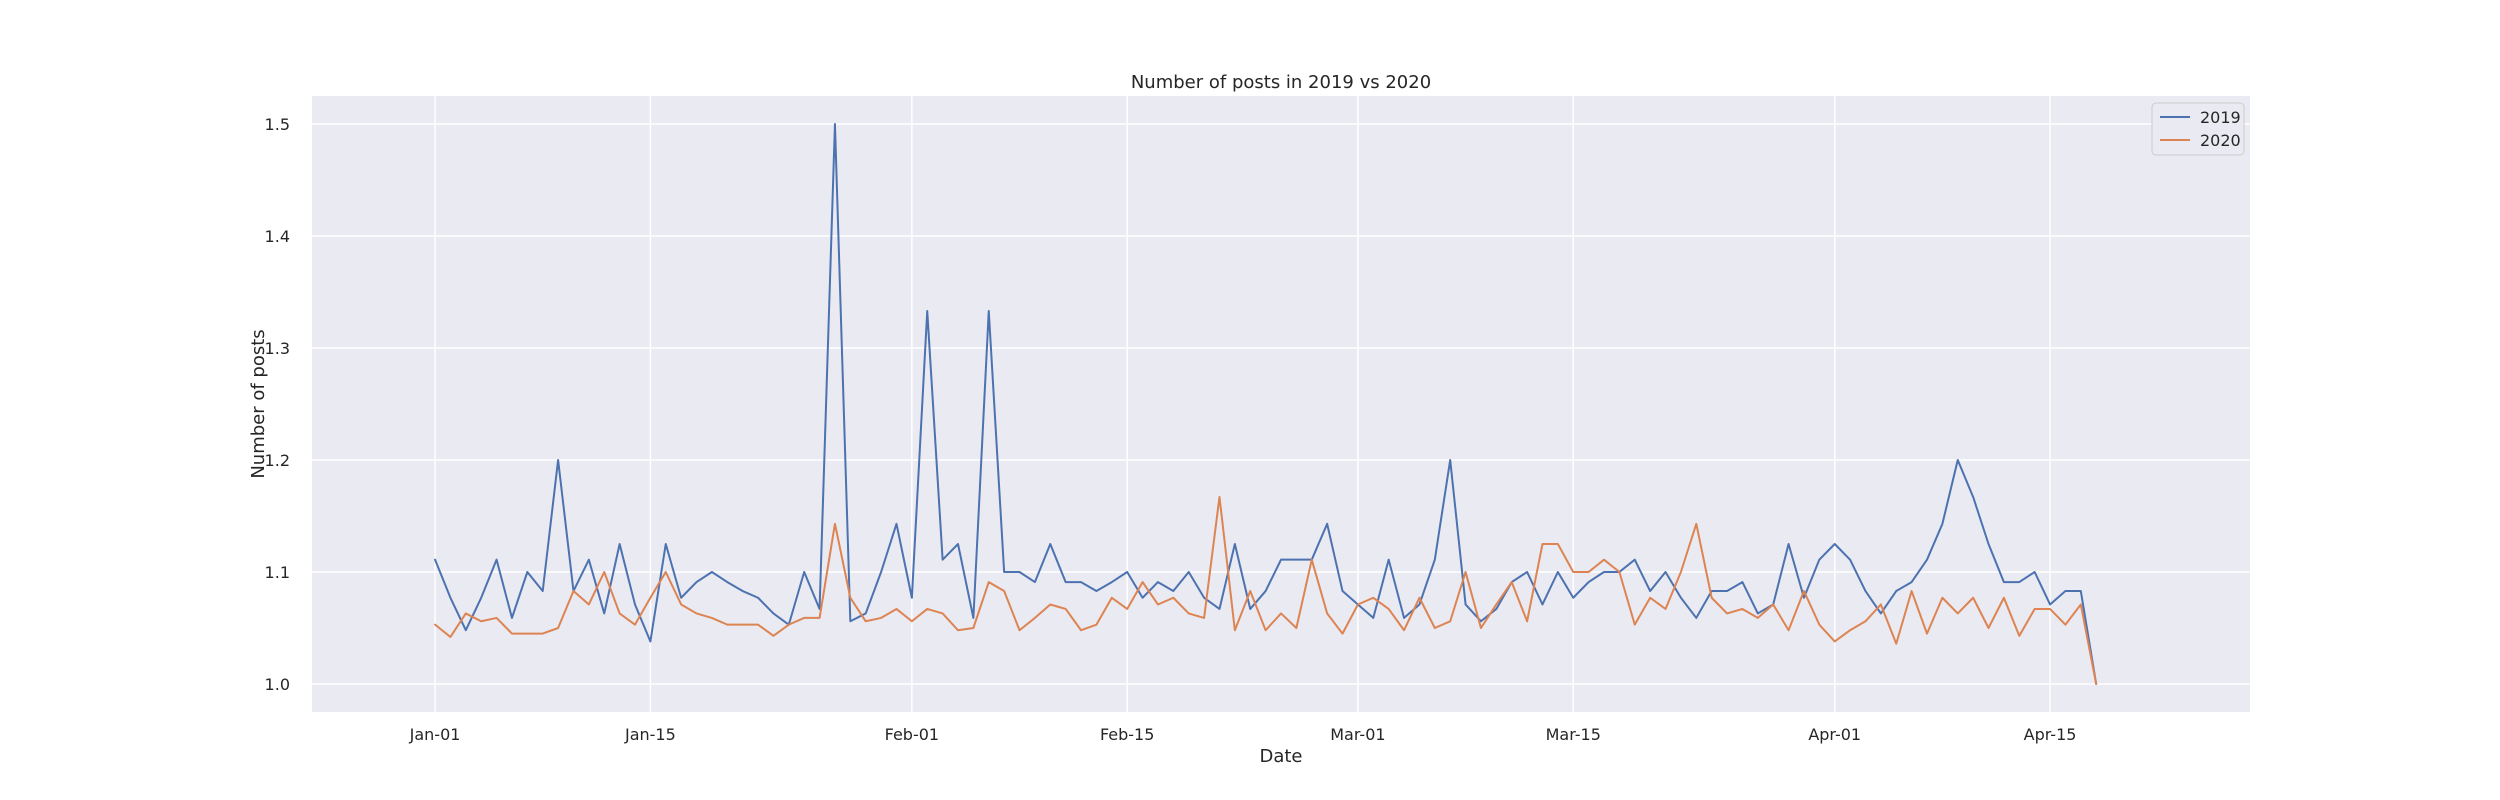 The width and height of the screenshot is (2500, 800). I want to click on x-tick-label: Feb-01, so click(912, 734).